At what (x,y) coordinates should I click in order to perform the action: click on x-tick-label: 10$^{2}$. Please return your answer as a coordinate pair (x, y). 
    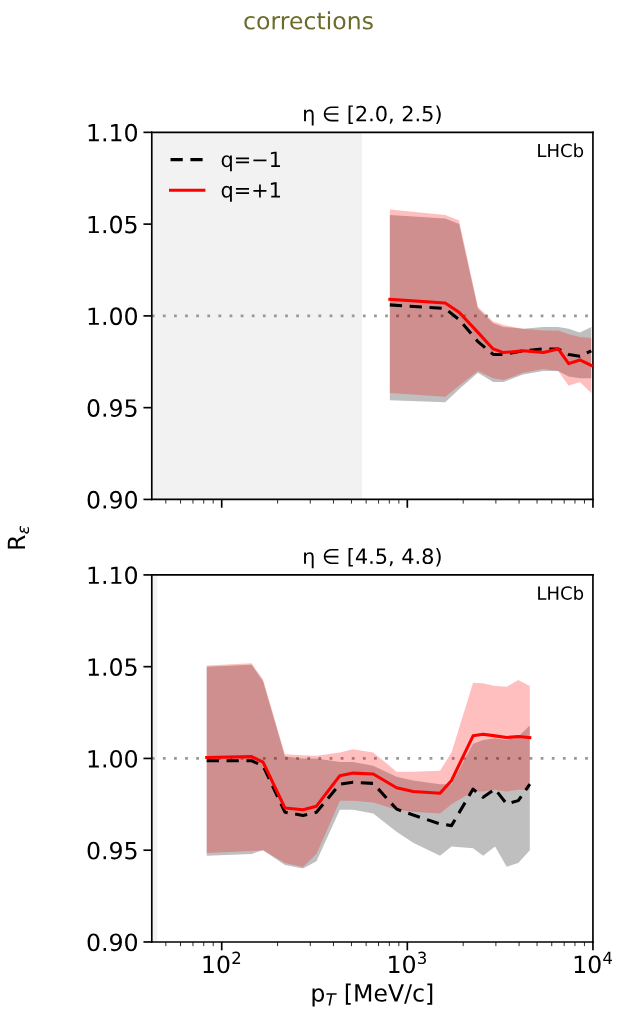
    Looking at the image, I should click on (222, 962).